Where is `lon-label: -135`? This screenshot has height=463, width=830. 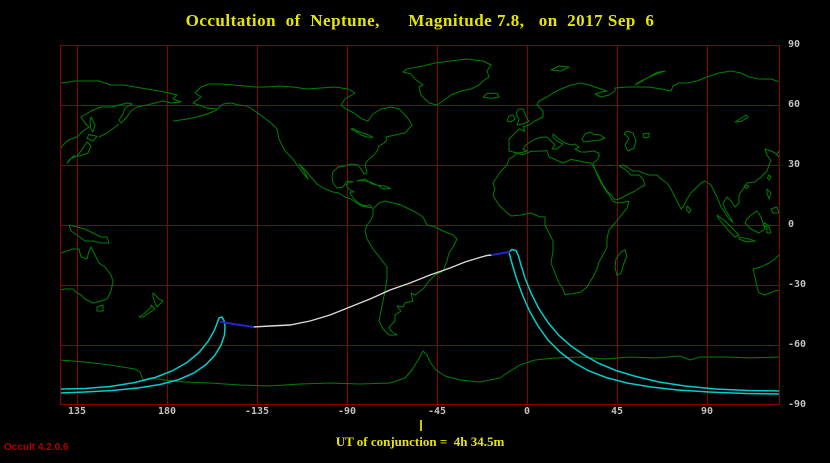 lon-label: -135 is located at coordinates (257, 411).